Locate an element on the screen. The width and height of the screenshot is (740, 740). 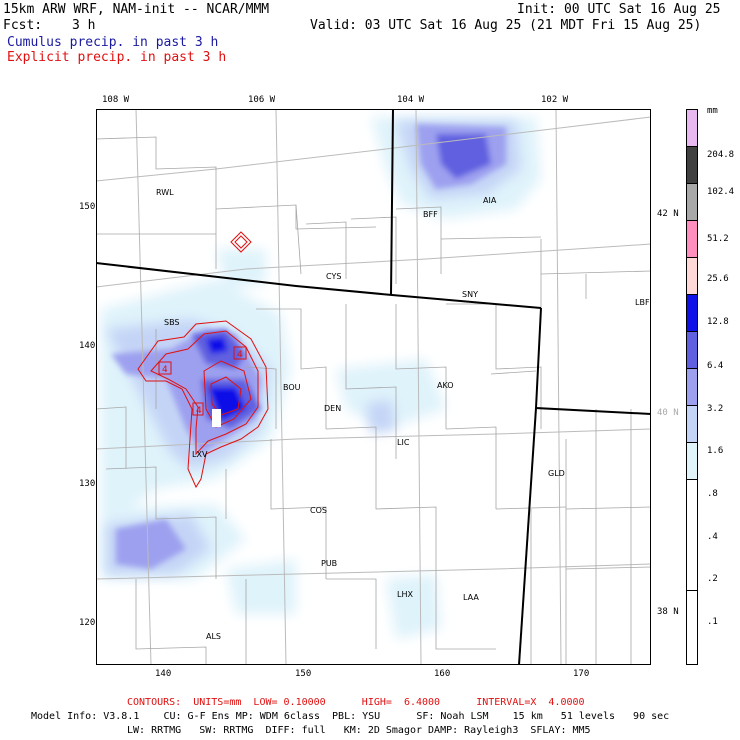
station-gld: GLD is located at coordinates (556, 473).